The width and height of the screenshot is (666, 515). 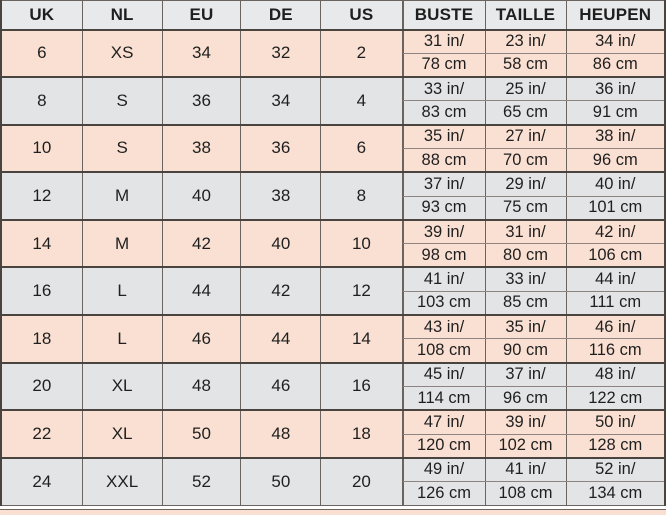 I want to click on cell-us: 20, so click(x=361, y=481).